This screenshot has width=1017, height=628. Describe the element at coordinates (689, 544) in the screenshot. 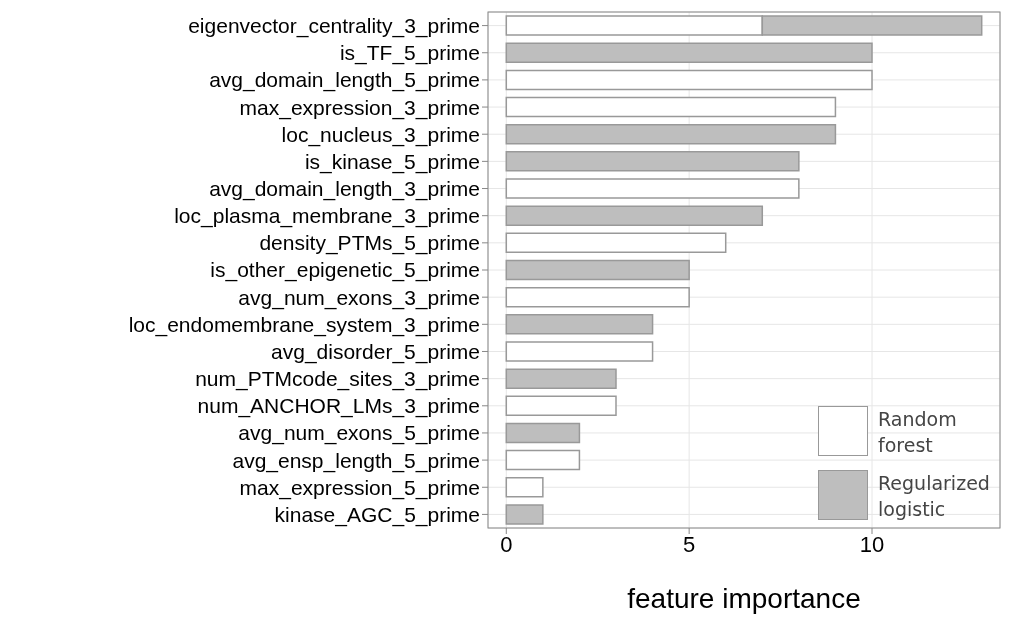

I see `x-tick-label: 5` at that location.